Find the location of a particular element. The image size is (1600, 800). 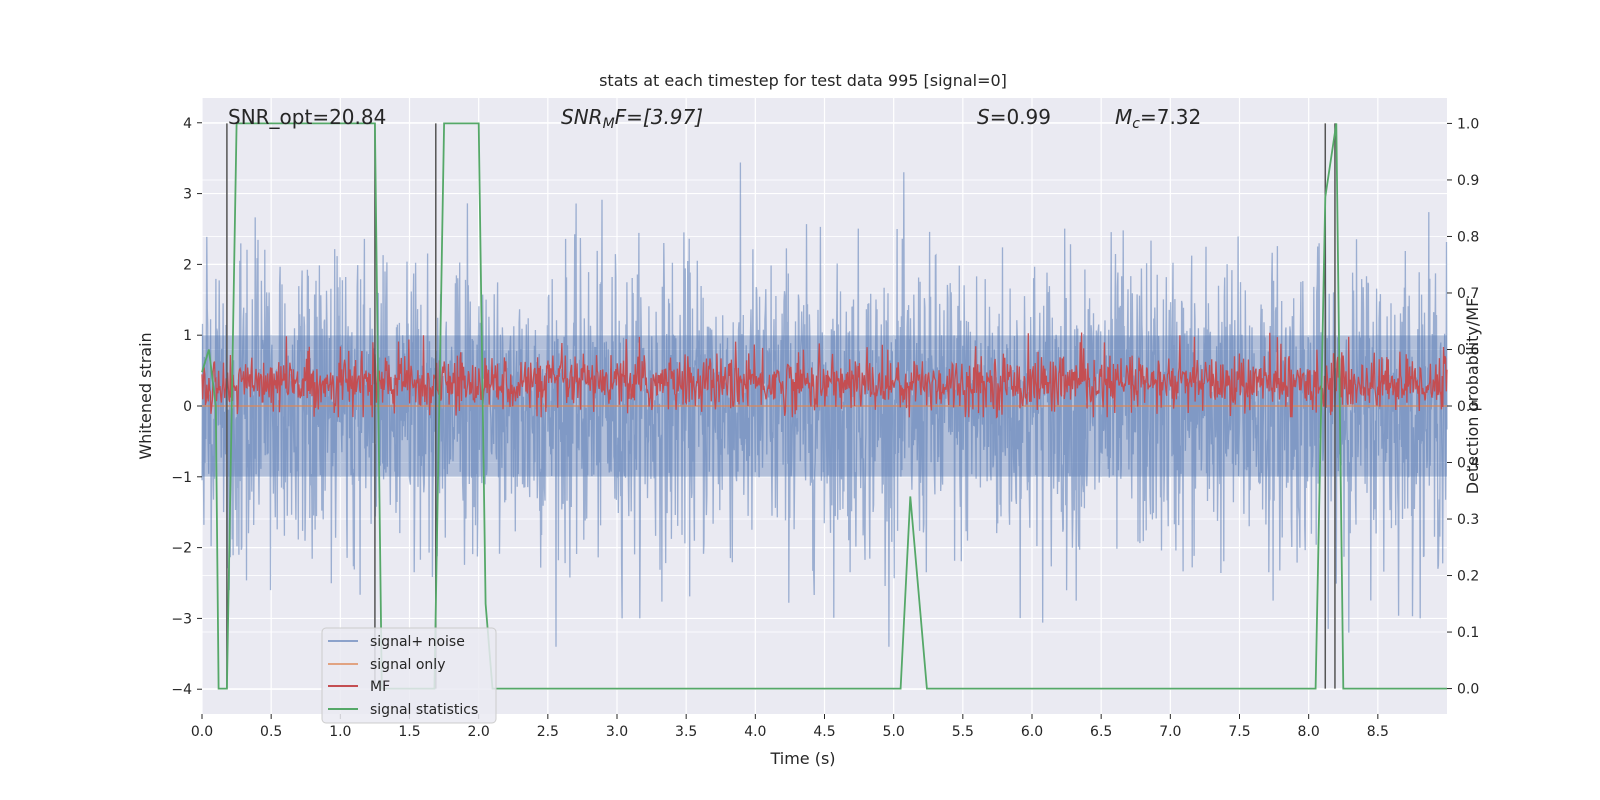

legend-label-signal-only: signal only is located at coordinates (407, 665).